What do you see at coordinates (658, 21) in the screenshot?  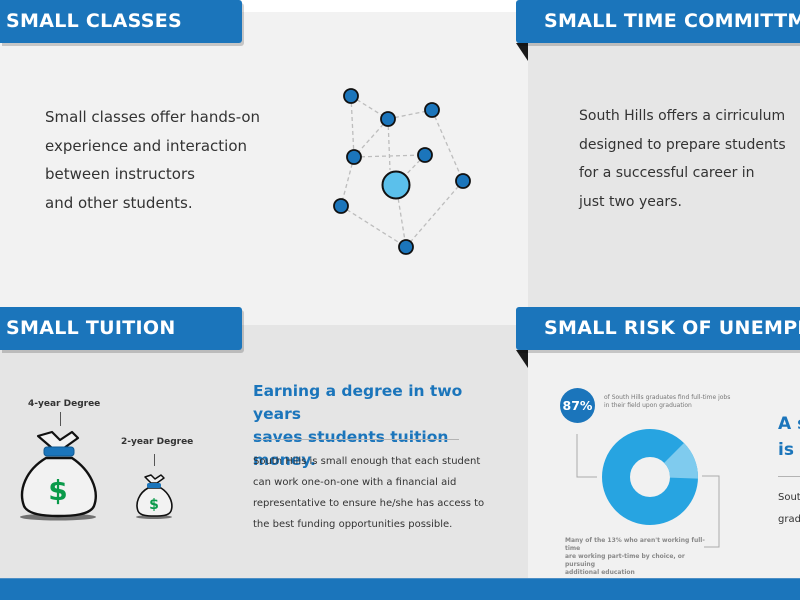 I see `small-time-header: SMALL TIME COMMITTMENT` at bounding box center [658, 21].